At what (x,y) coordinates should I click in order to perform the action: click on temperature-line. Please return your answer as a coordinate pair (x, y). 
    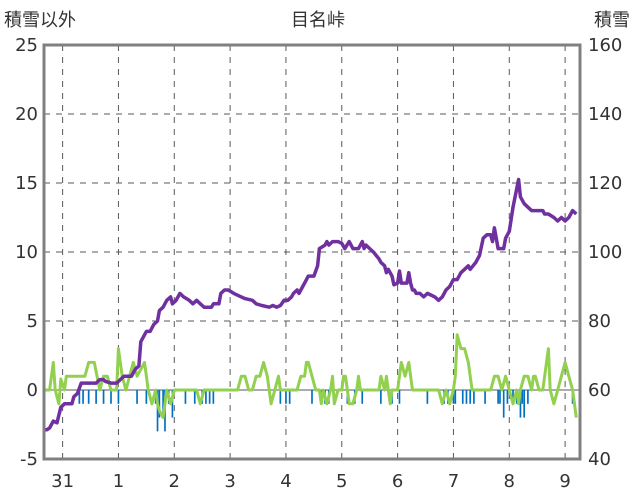
    Looking at the image, I should click on (311, 376).